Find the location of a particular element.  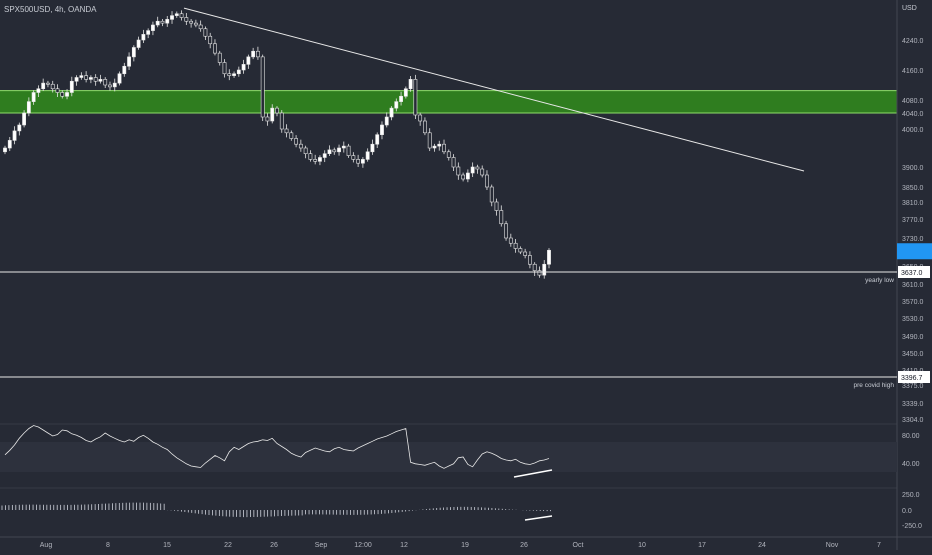

price-tick-label: 3570.0 is located at coordinates (913, 302).